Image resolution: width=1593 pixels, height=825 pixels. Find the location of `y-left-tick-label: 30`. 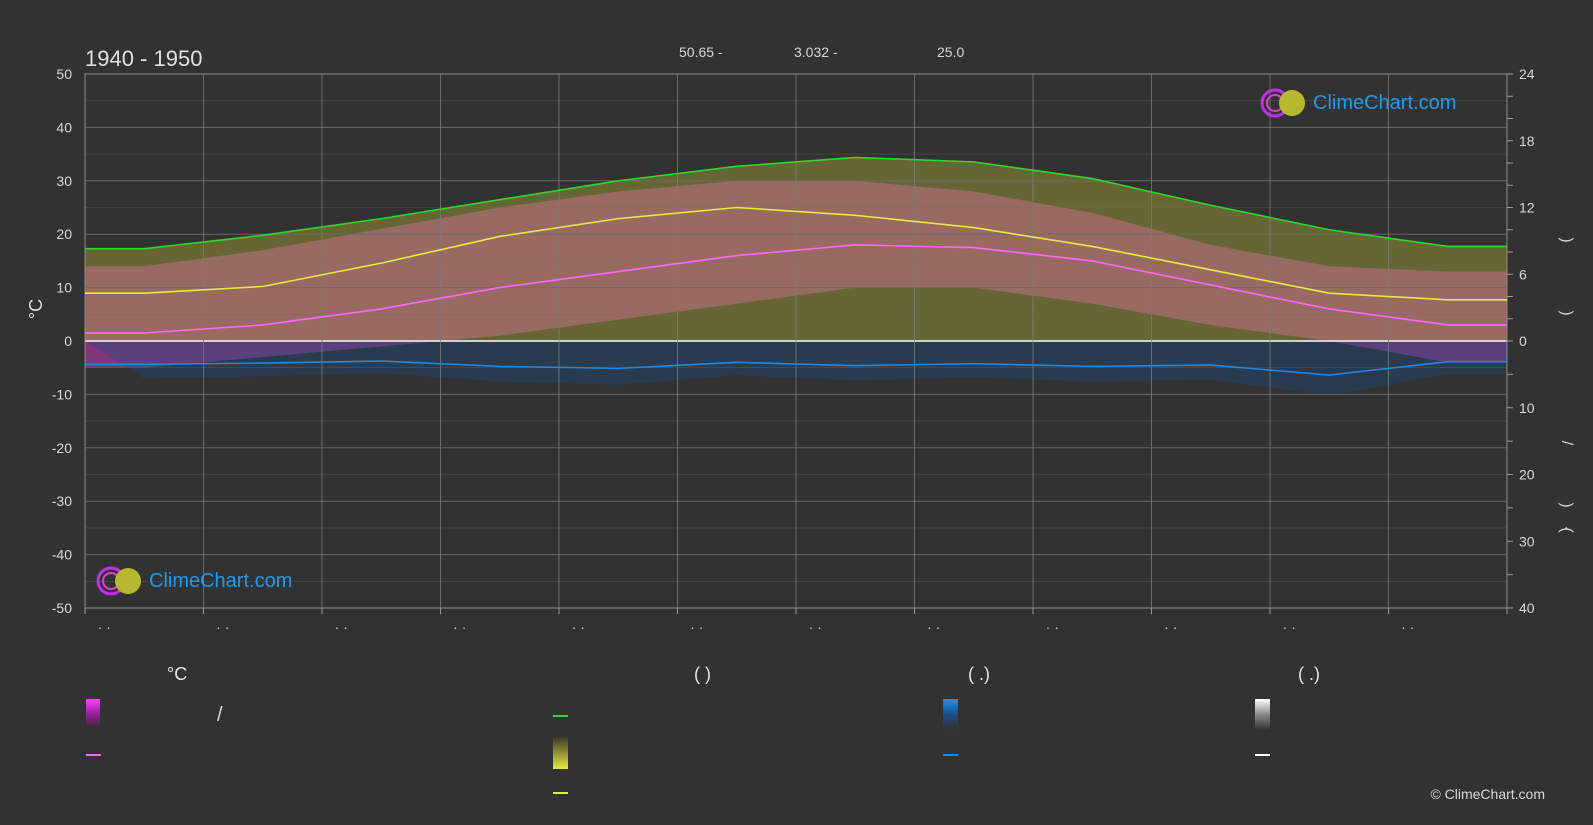

y-left-tick-label: 30 is located at coordinates (64, 181).